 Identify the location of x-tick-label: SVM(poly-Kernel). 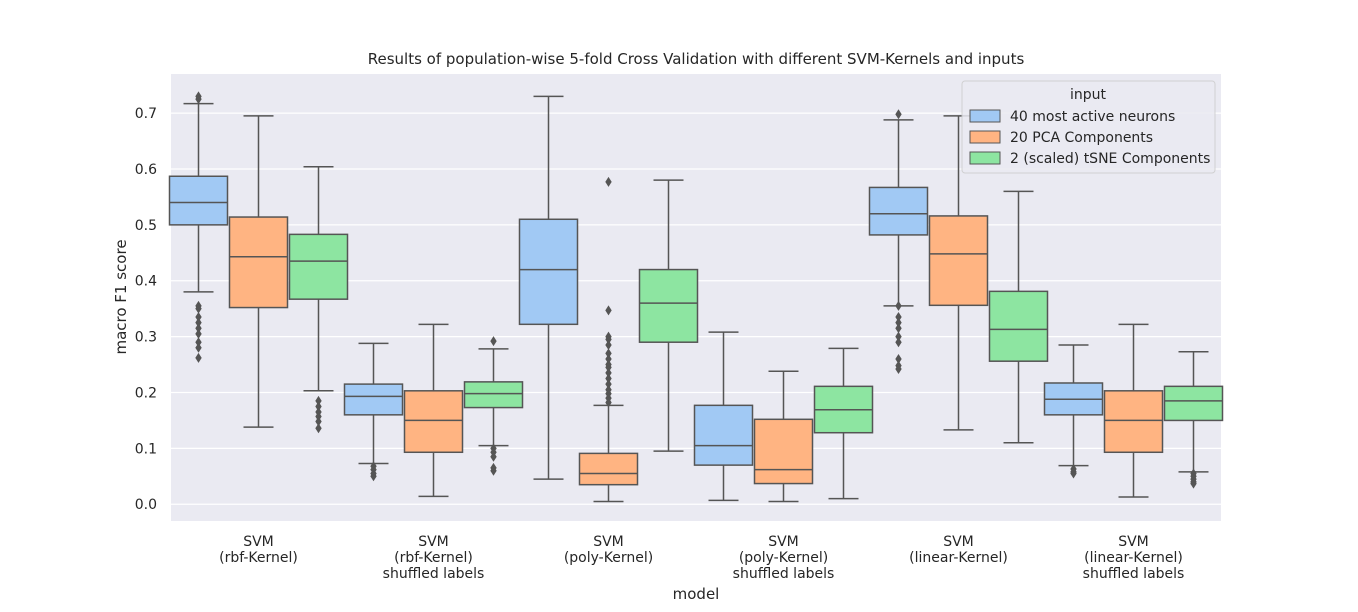
(608, 550).